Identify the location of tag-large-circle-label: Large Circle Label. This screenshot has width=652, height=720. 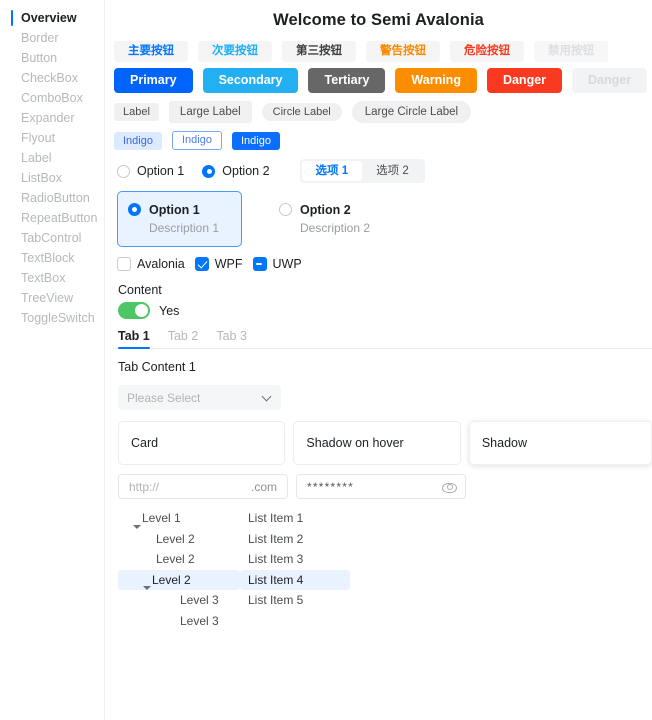
(411, 112).